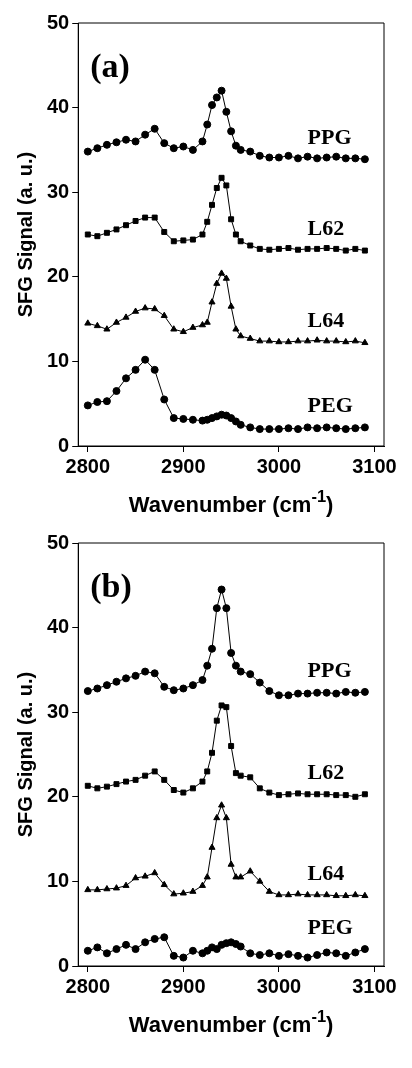 The height and width of the screenshot is (1068, 412). Describe the element at coordinates (183, 465) in the screenshot. I see `x-tick-label: 2900` at that location.